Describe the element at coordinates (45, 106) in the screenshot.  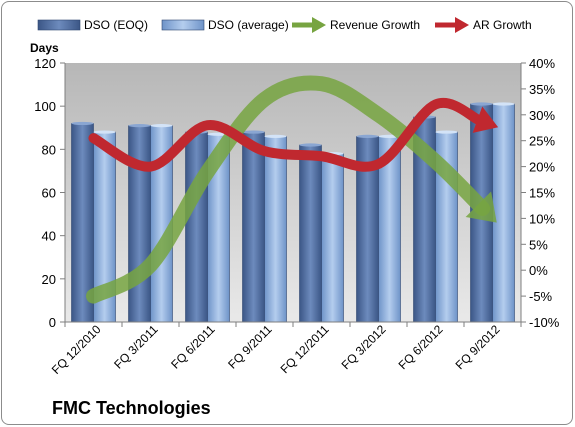
I see `y-tick-label: 100` at that location.